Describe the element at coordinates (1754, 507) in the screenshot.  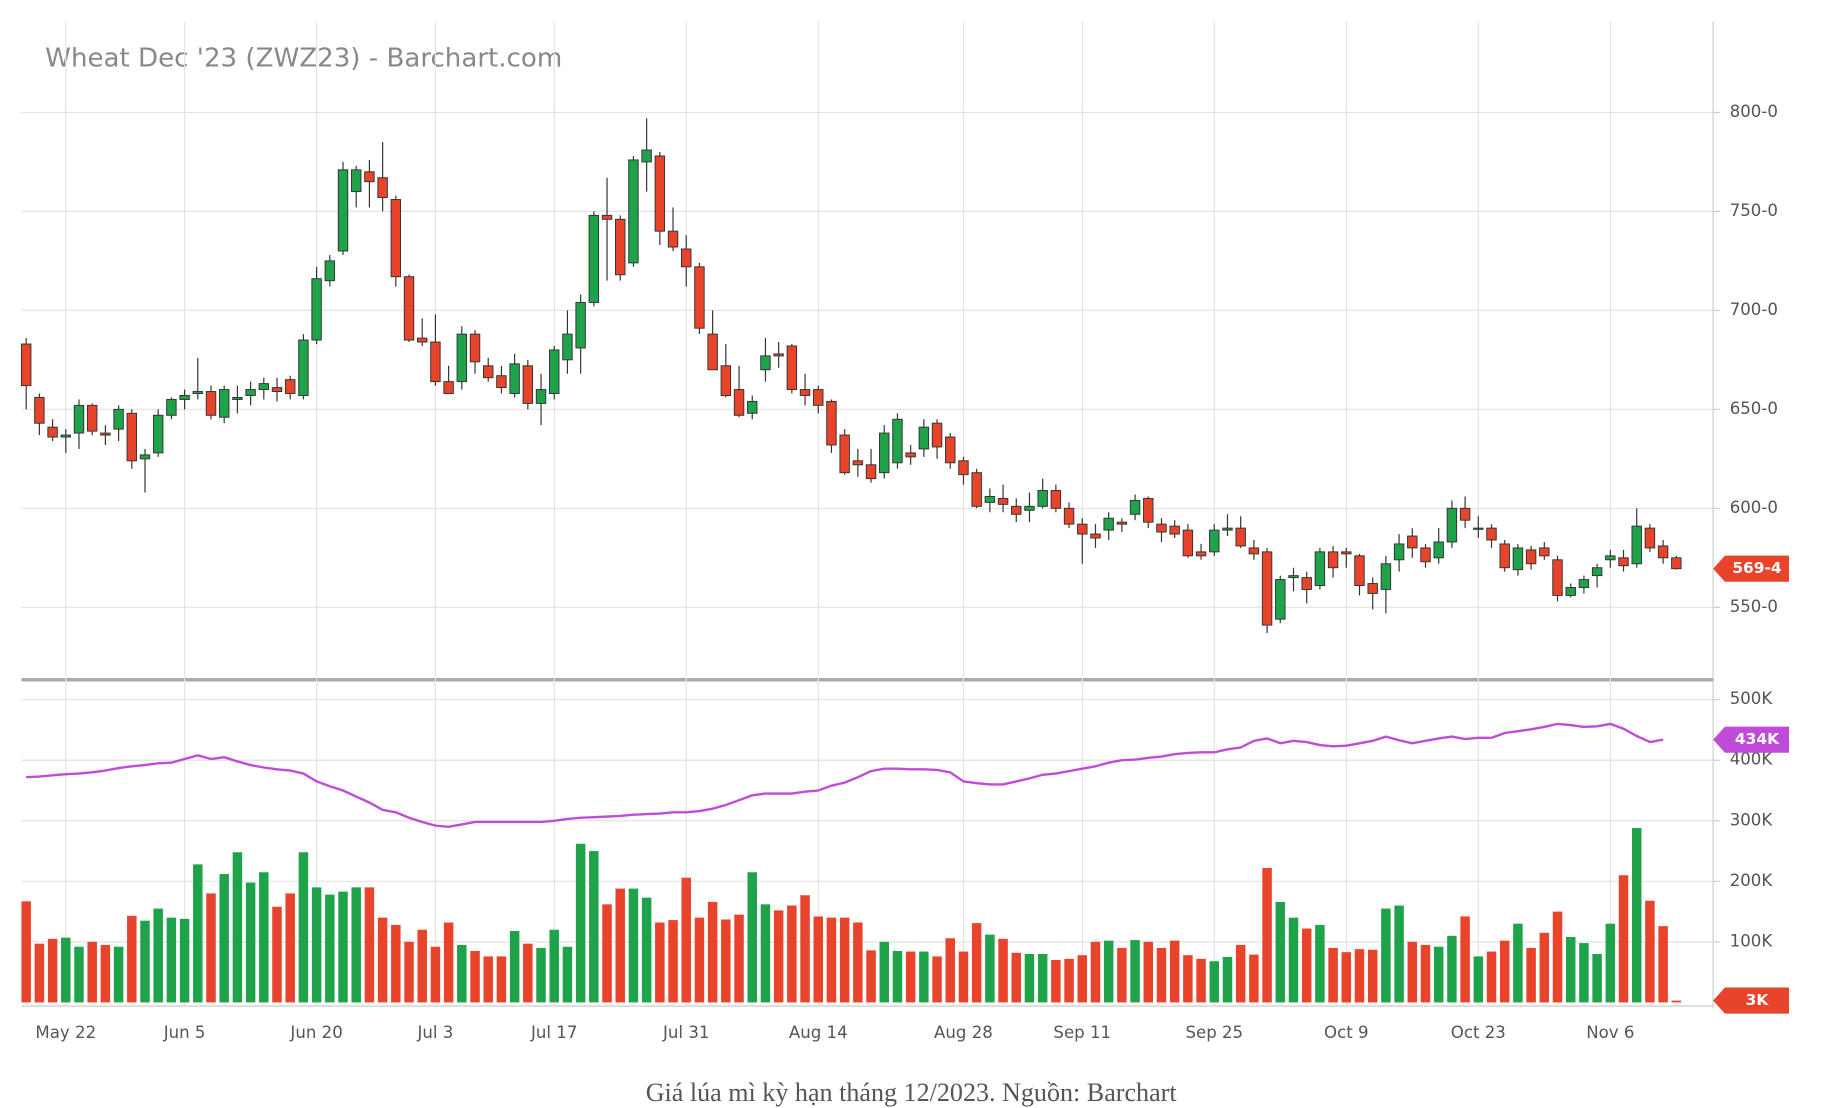
I see `y-tick-label: 600-0` at that location.